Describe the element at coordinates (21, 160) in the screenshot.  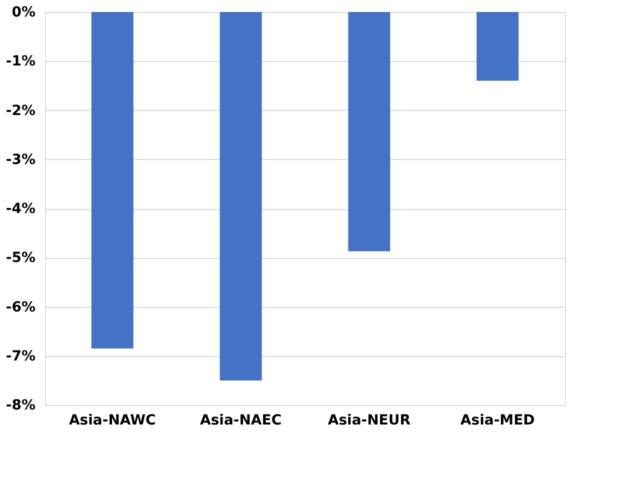
I see `y-tick-label: -3%` at that location.